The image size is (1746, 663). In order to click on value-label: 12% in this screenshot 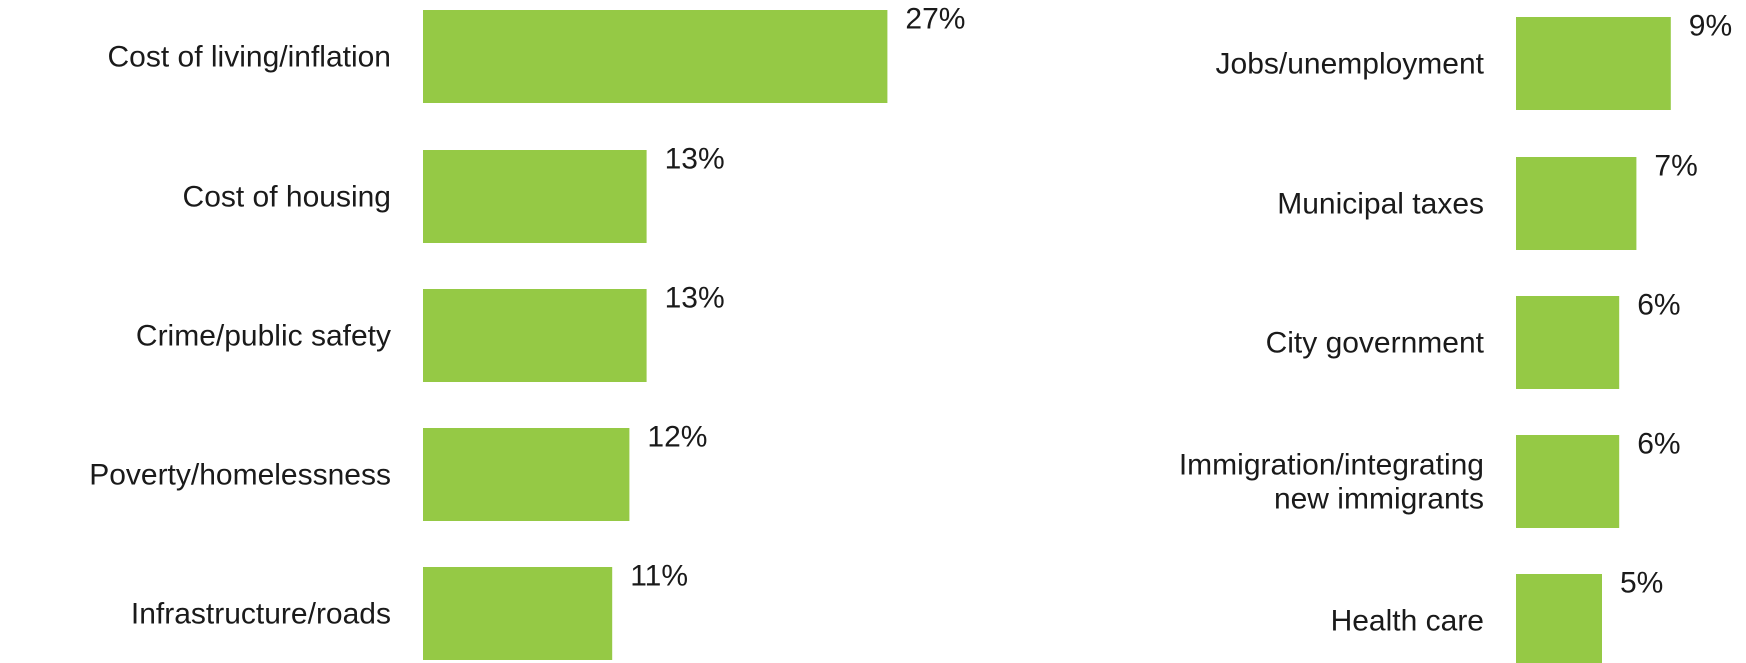, I will do `click(677, 437)`.